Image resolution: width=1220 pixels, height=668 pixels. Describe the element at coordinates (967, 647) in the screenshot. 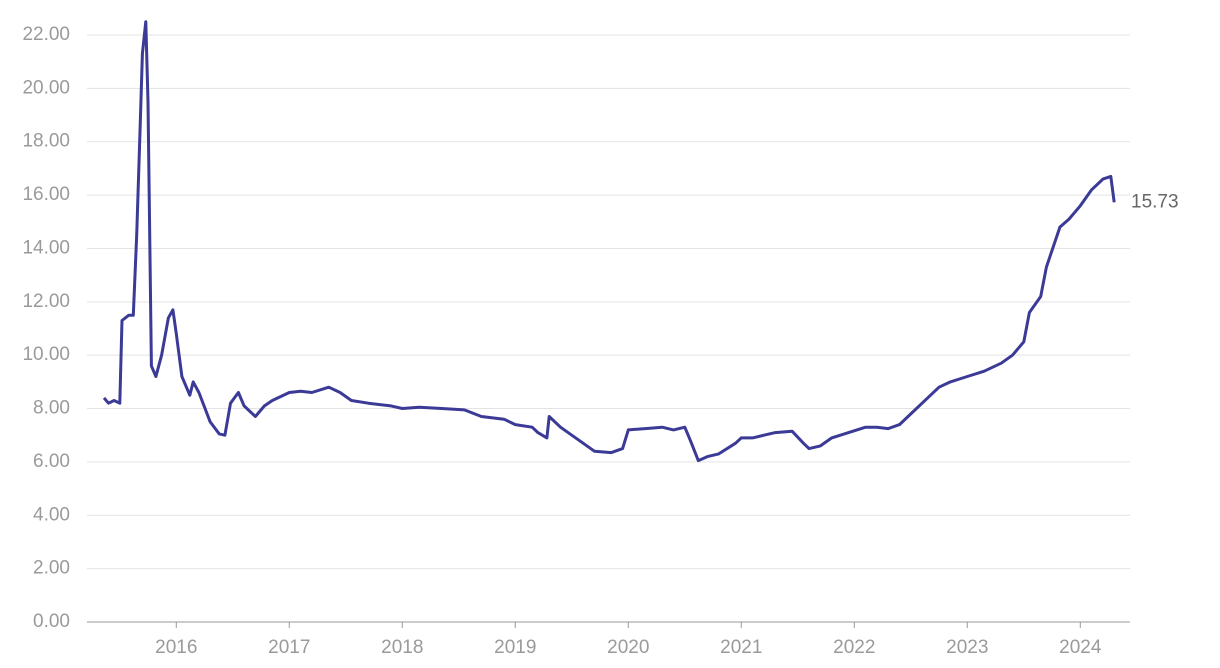

I see `x-tick-label: 2023` at that location.